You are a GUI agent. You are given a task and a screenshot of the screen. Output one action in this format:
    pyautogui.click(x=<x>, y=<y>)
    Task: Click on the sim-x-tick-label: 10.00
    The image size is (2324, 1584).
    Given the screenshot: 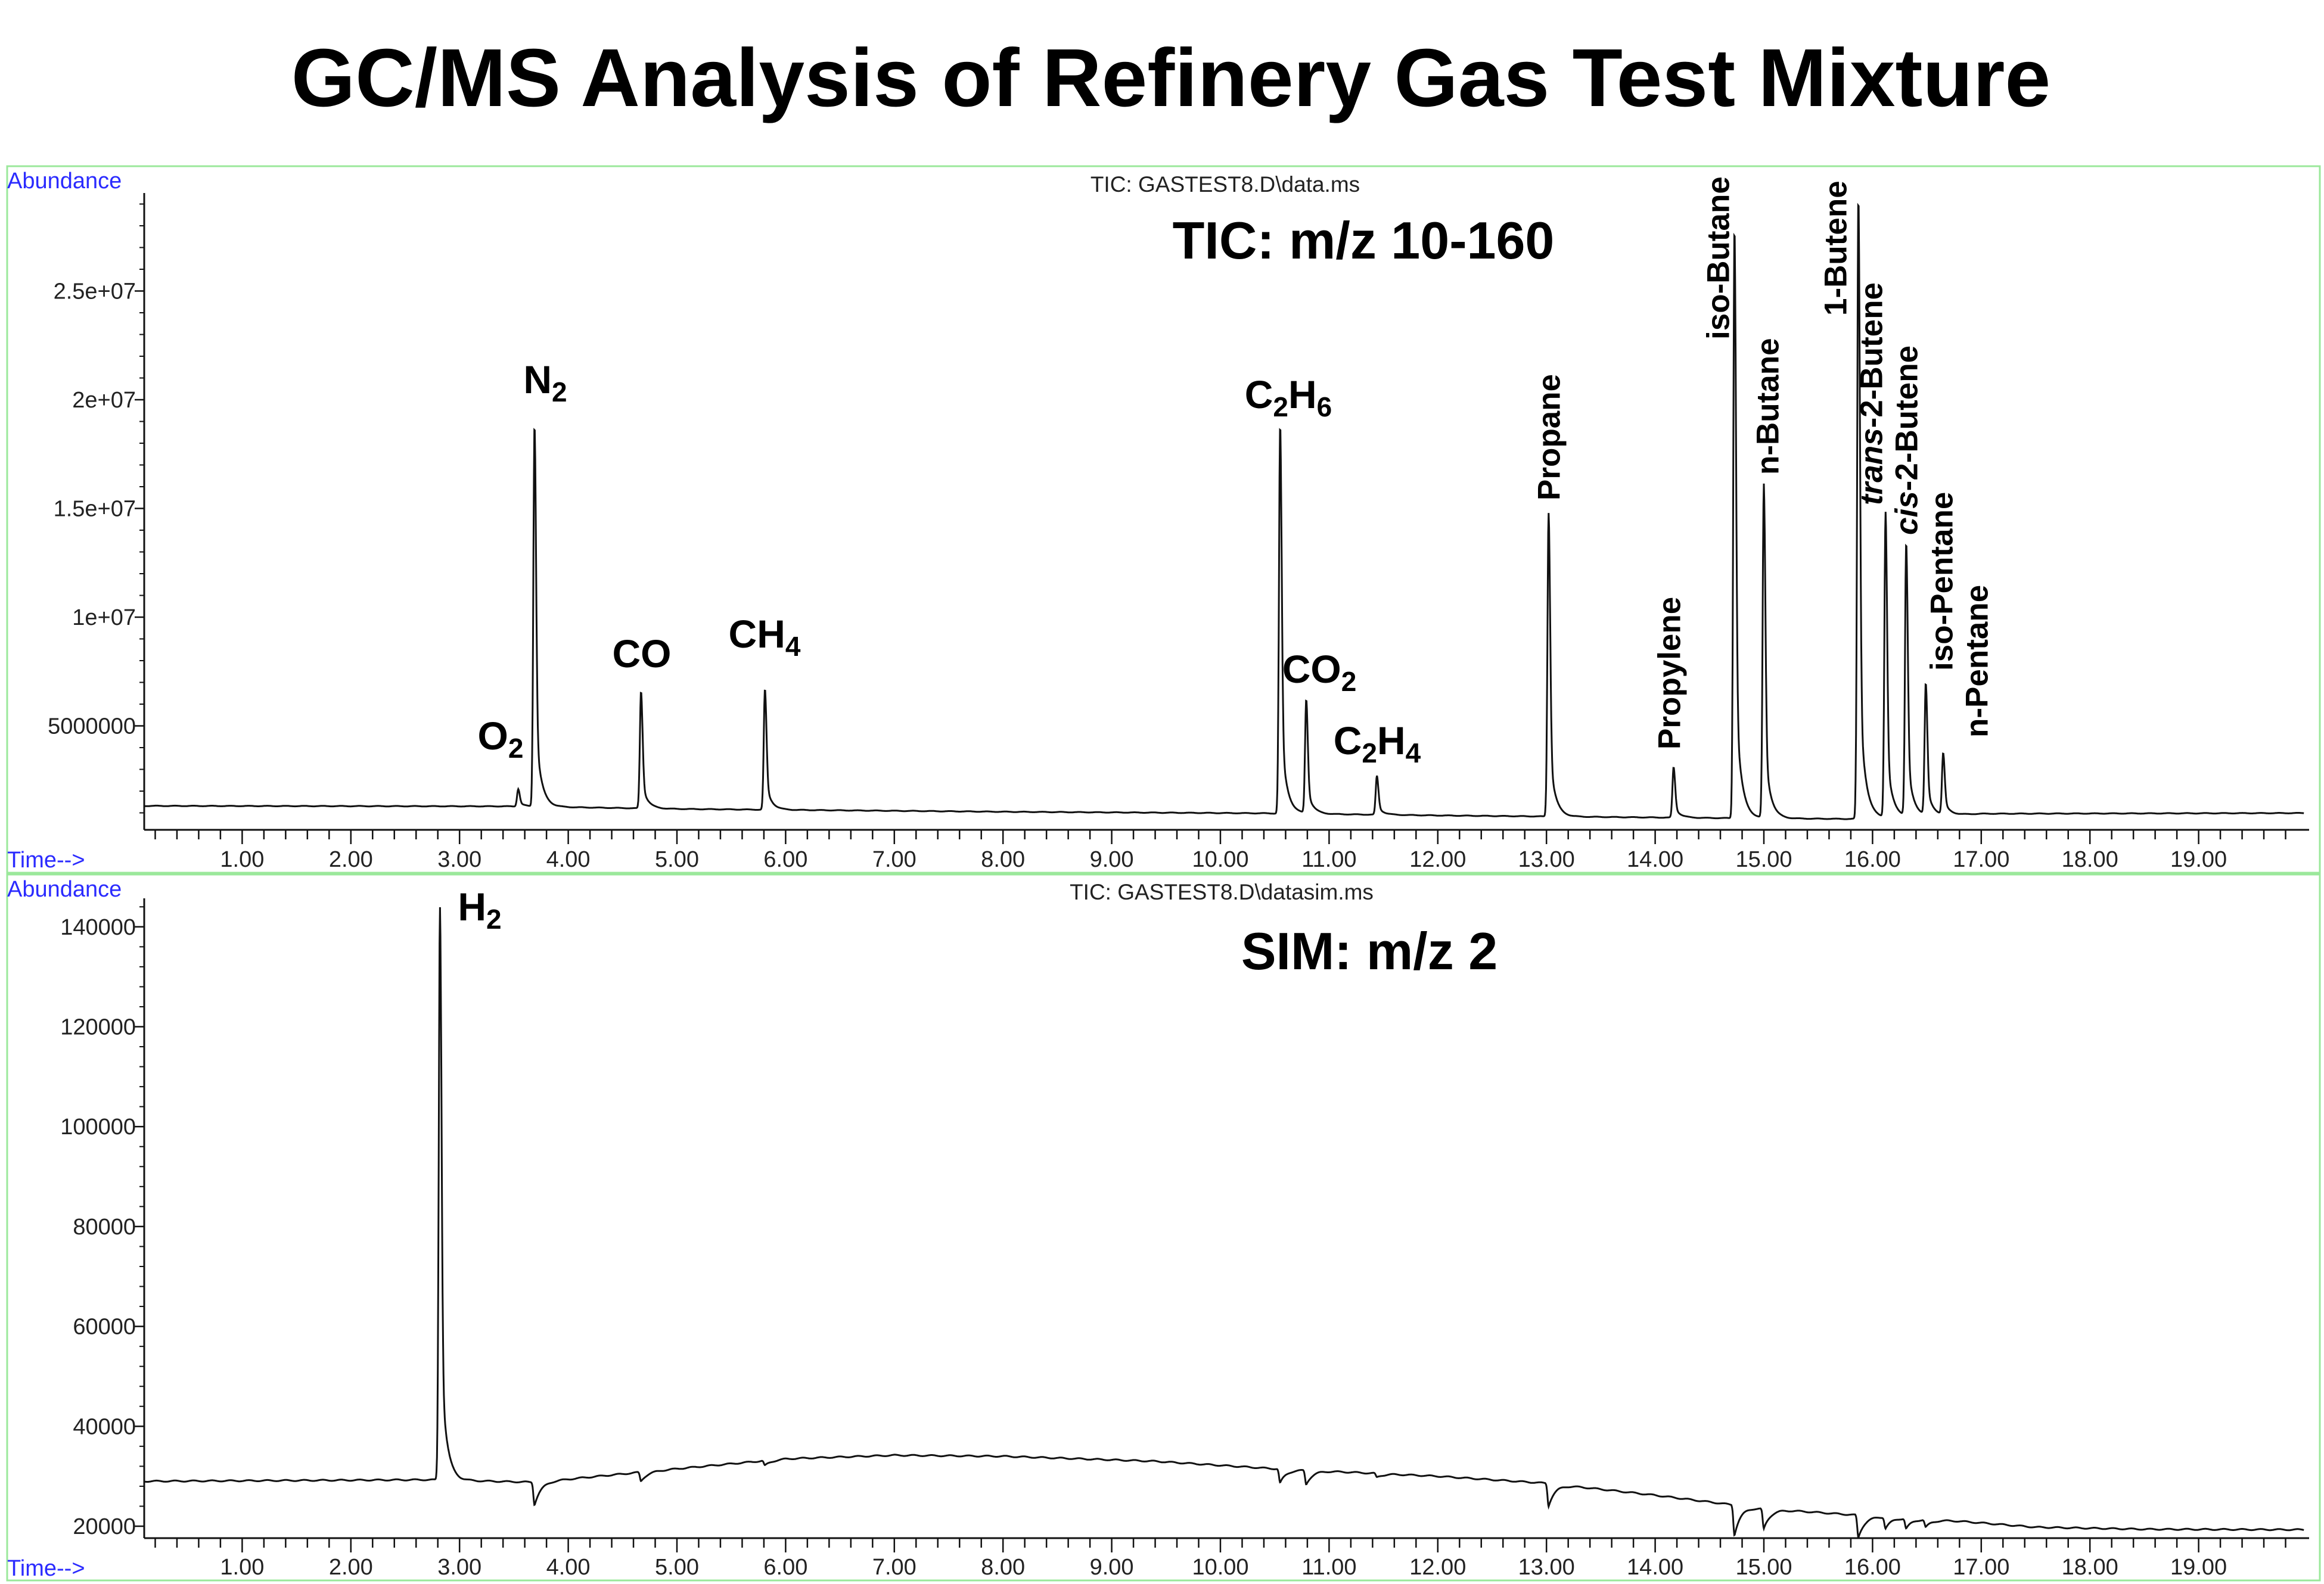 What is the action you would take?
    pyautogui.click(x=1220, y=1568)
    